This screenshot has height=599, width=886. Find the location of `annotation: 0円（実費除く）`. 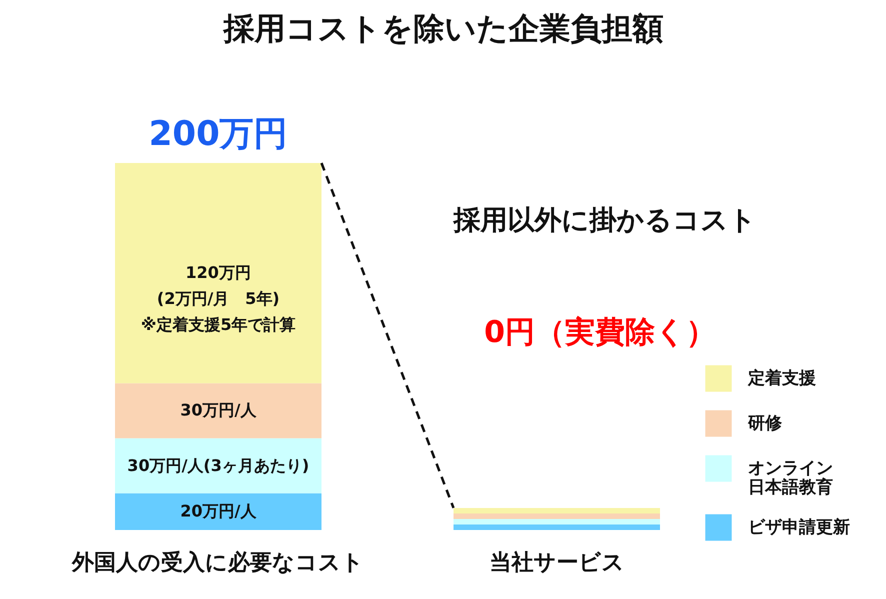

annotation: 0円（実費除く） is located at coordinates (600, 332).